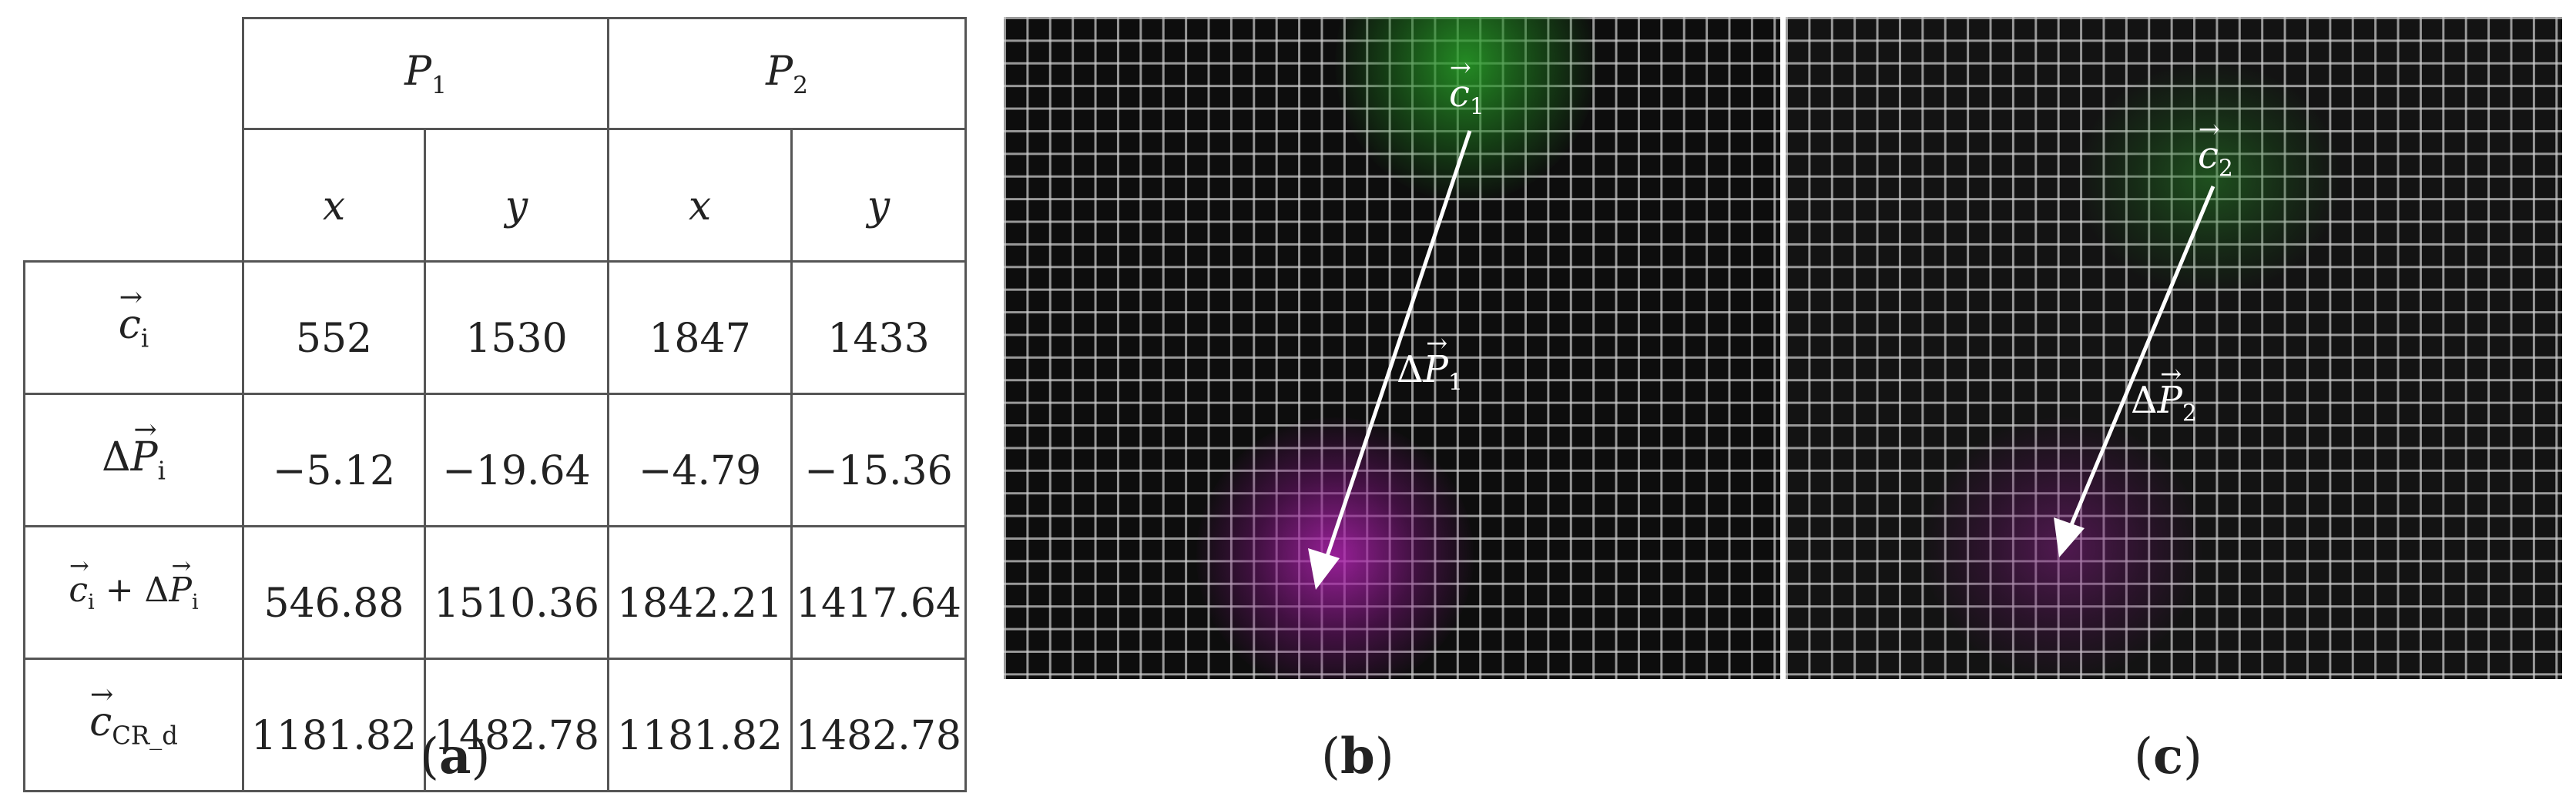 The image size is (2576, 810). I want to click on table-row: ΔPi −5.12 −19.64 −4.79 −15.36, so click(495, 460).